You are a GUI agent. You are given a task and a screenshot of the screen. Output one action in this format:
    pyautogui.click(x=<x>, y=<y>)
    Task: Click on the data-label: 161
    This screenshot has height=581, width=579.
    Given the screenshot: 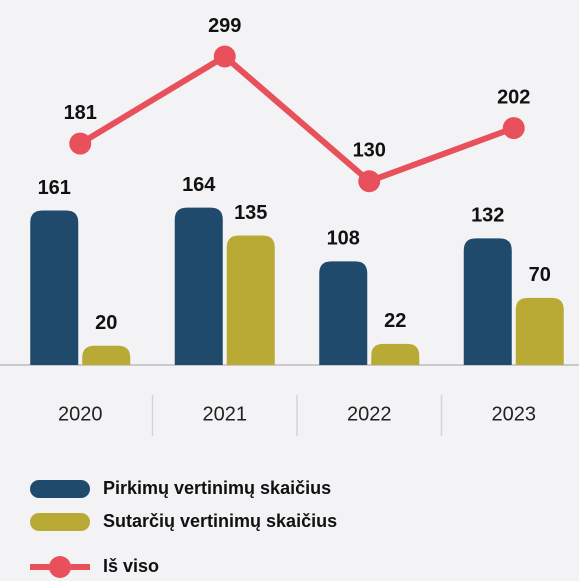 What is the action you would take?
    pyautogui.click(x=54, y=188)
    